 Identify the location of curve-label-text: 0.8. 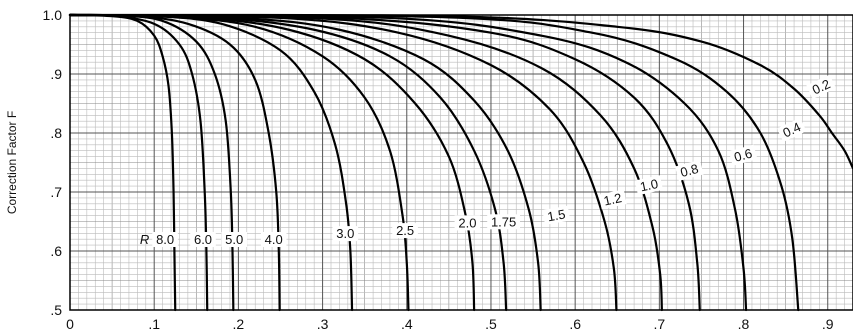
(689, 170).